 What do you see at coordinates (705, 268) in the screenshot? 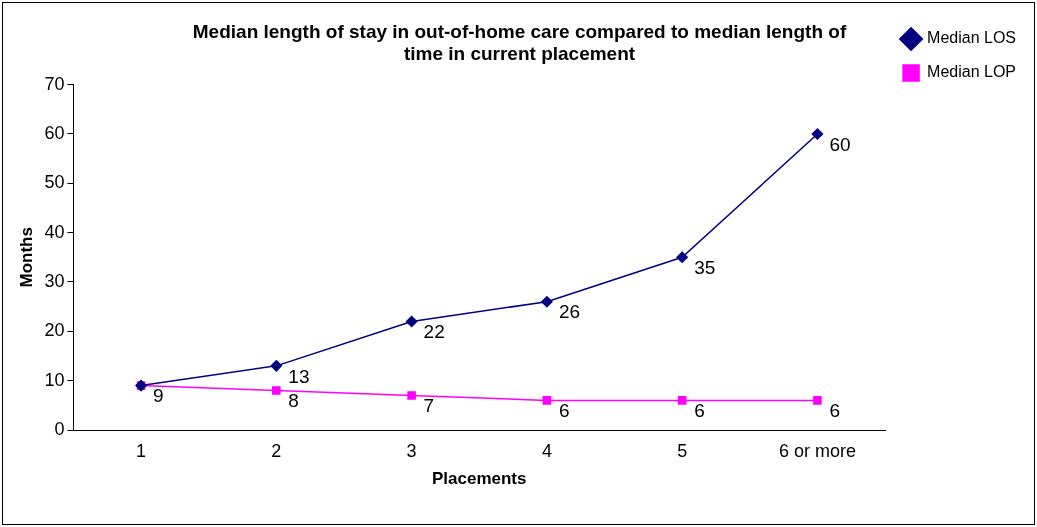
I see `data-label: 35` at bounding box center [705, 268].